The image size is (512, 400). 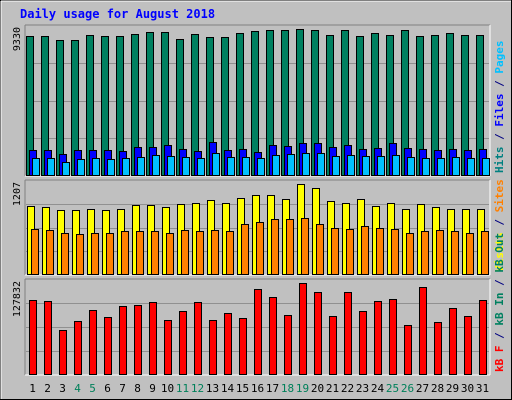 What do you see at coordinates (332, 388) in the screenshot?
I see `x-tick-label-day-21: 21` at bounding box center [332, 388].